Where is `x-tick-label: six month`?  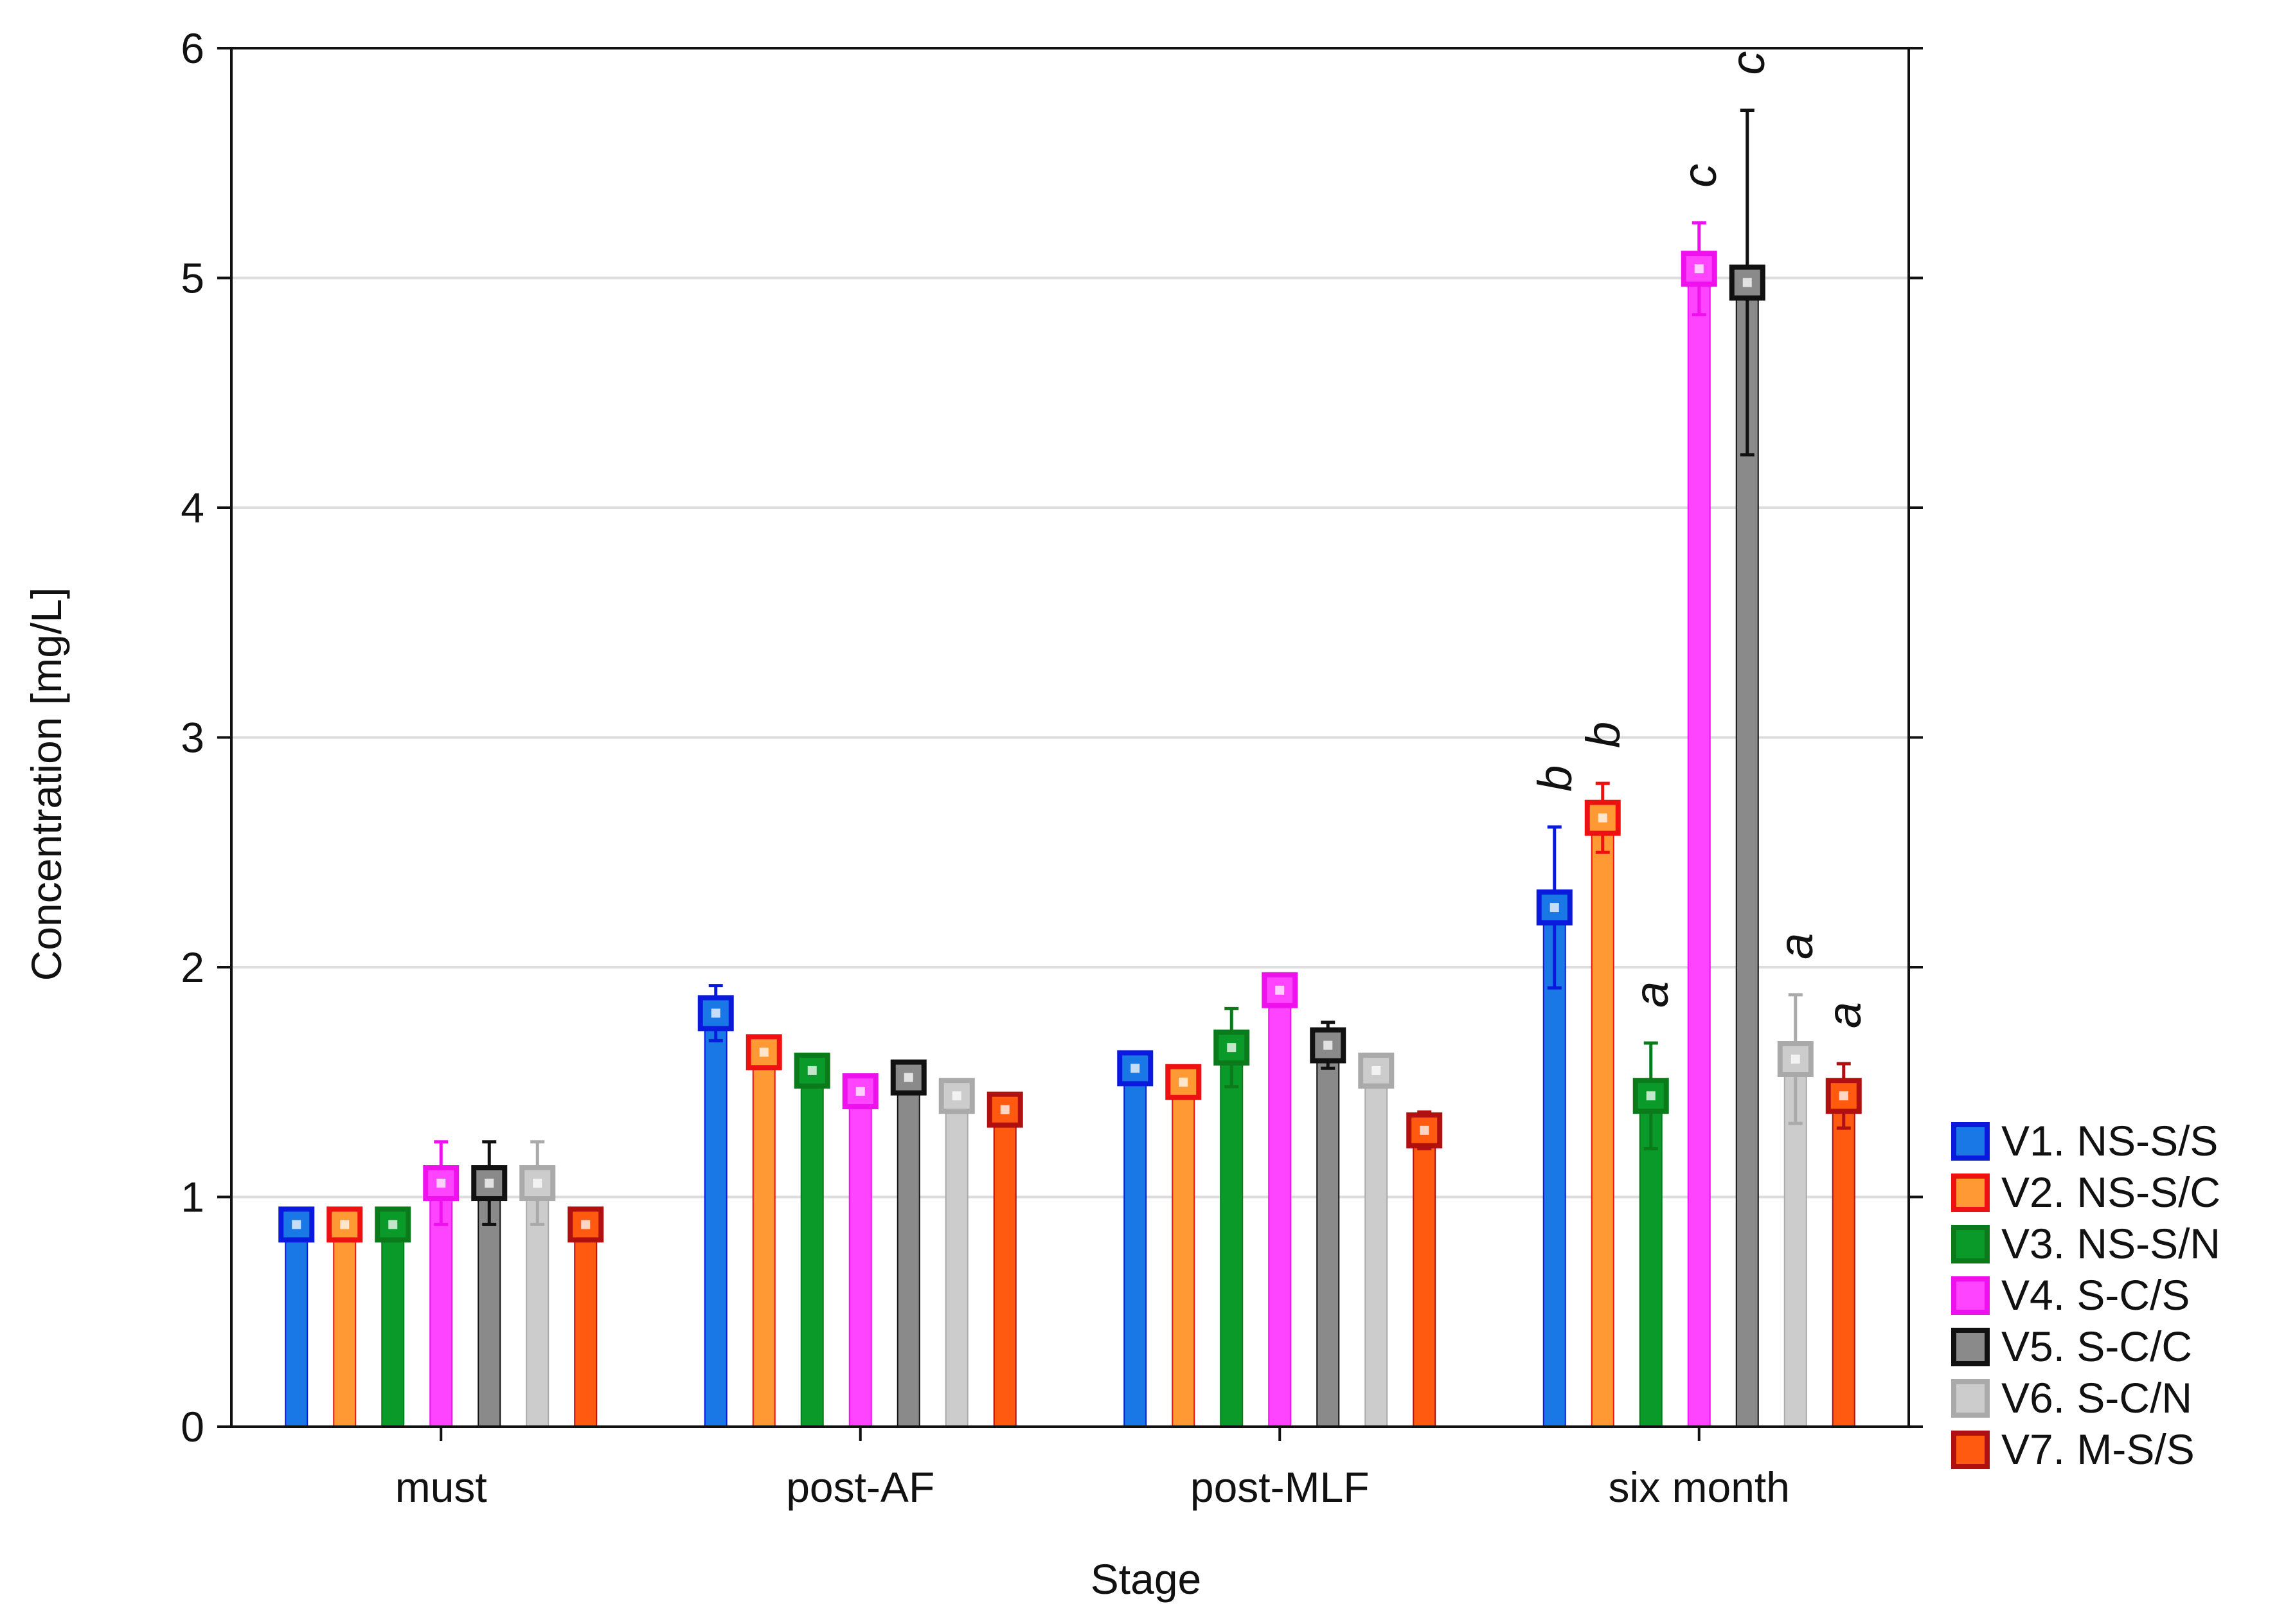 x-tick-label: six month is located at coordinates (1699, 1487).